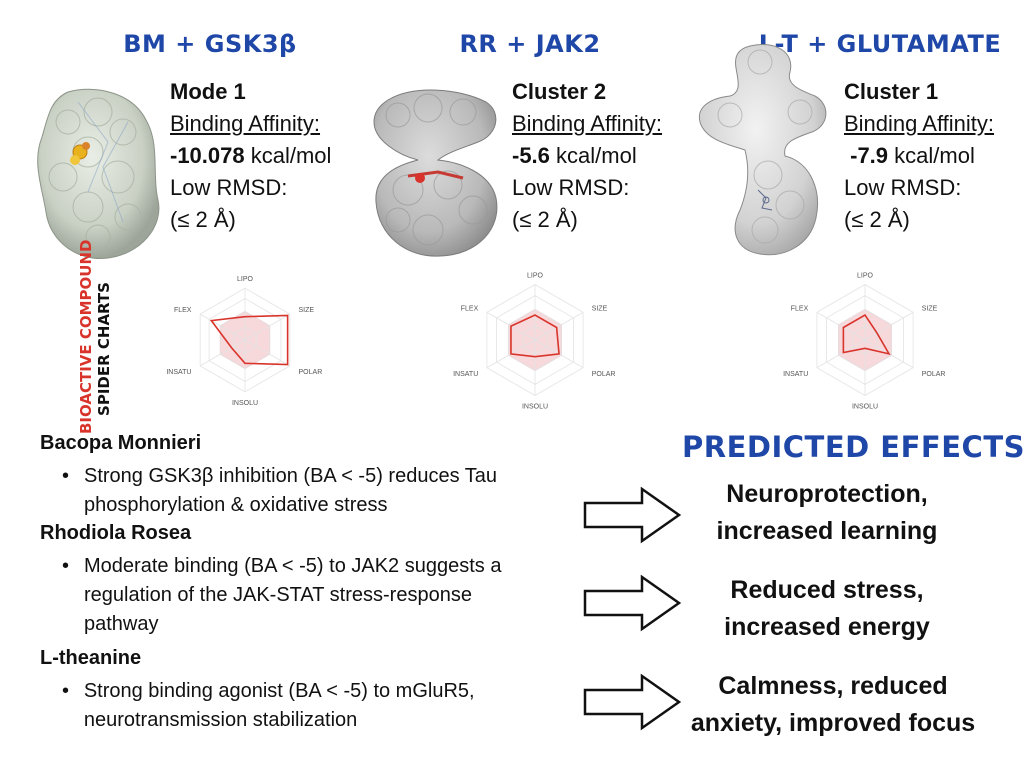 The height and width of the screenshot is (780, 1032). What do you see at coordinates (827, 531) in the screenshot?
I see `effect-line2: increased learning` at bounding box center [827, 531].